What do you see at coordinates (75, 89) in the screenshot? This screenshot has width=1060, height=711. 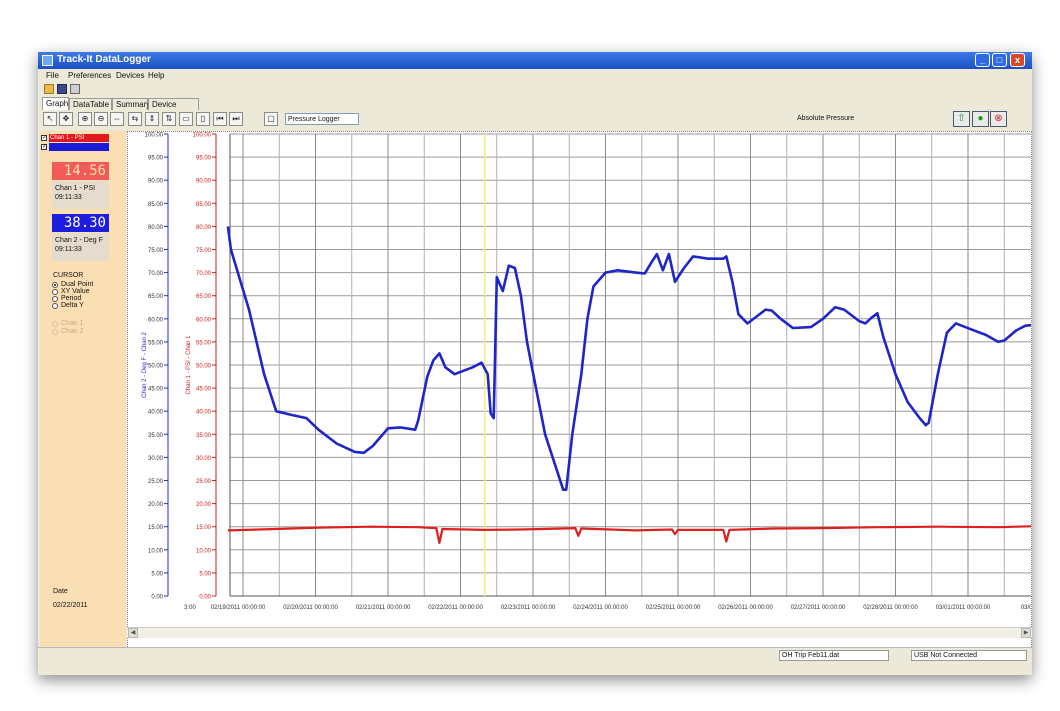 I see `print-icon` at bounding box center [75, 89].